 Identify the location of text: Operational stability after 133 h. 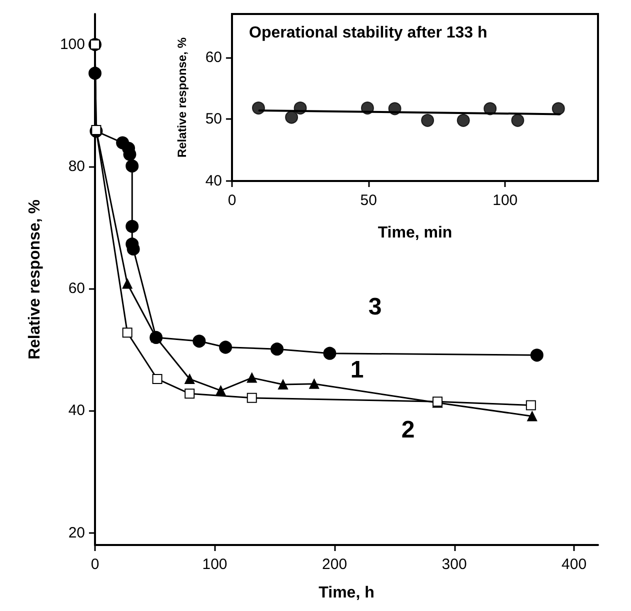
(368, 33).